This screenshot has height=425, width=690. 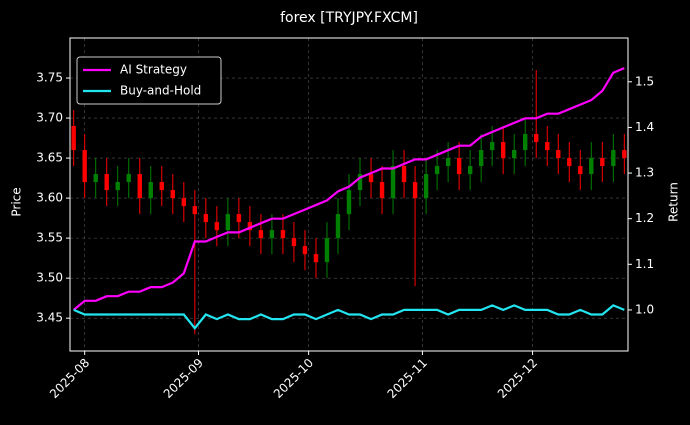 I want to click on legend: AI Strategy Buy-and-Hold, so click(x=149, y=80).